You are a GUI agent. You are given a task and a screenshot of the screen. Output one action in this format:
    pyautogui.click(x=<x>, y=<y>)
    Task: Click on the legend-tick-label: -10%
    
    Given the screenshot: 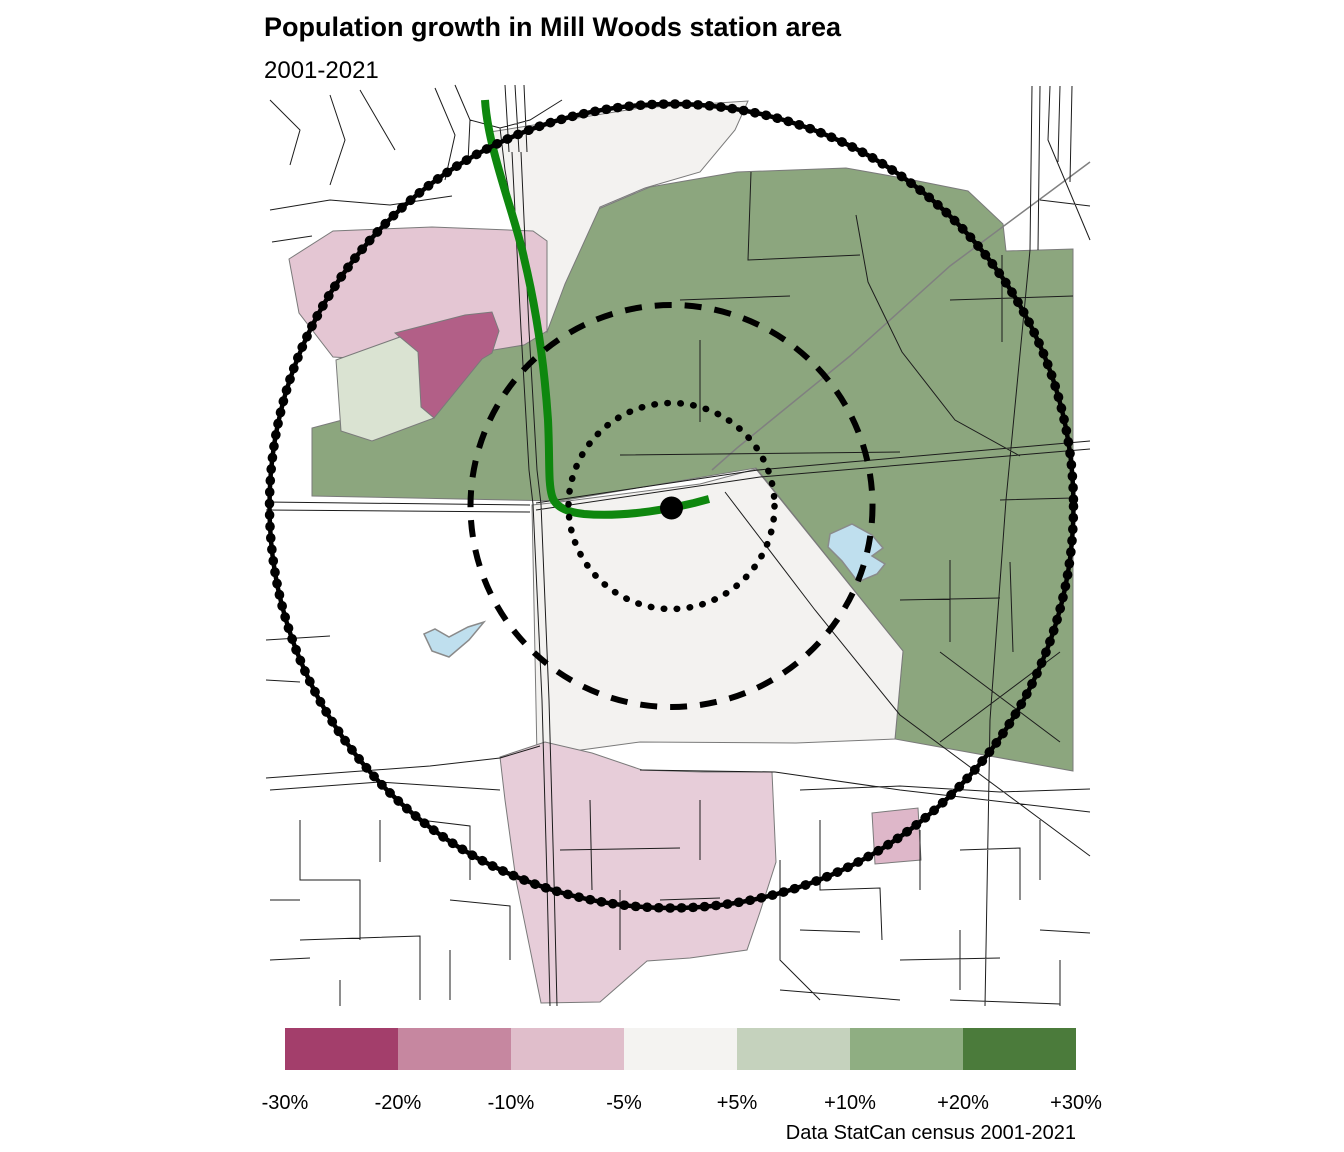 What is the action you would take?
    pyautogui.click(x=511, y=1103)
    